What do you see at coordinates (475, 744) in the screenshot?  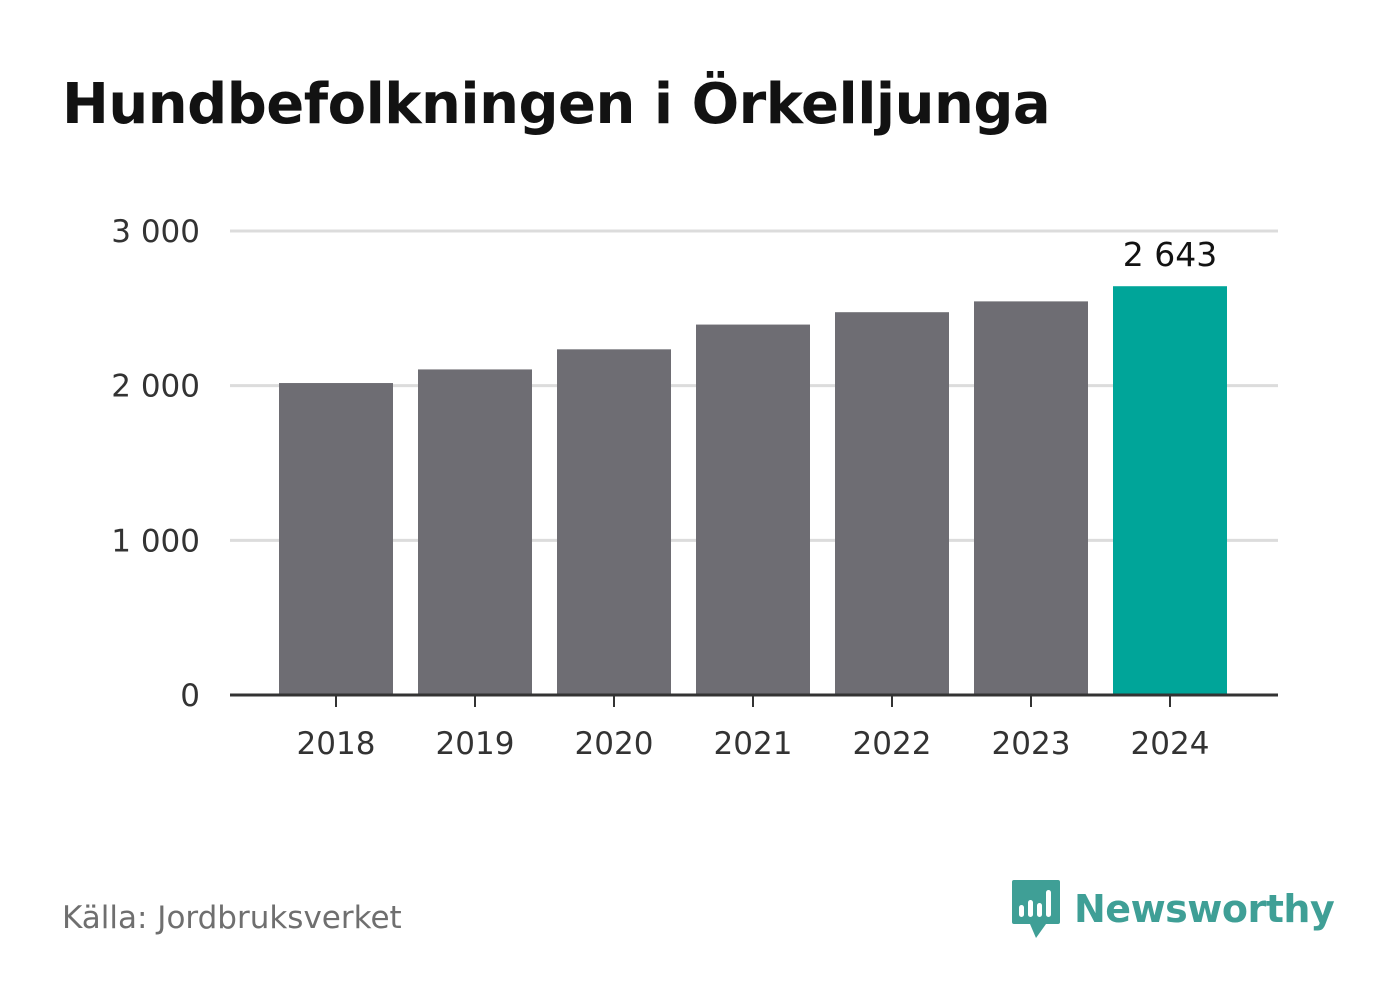 I see `x-tick-label: 2019` at bounding box center [475, 744].